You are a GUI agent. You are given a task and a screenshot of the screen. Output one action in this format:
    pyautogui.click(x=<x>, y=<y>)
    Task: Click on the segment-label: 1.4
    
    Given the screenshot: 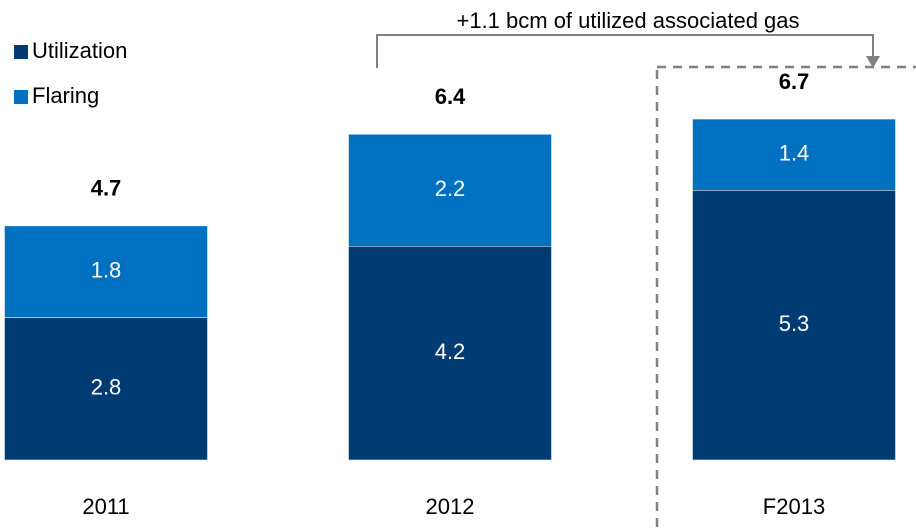 What is the action you would take?
    pyautogui.click(x=794, y=152)
    